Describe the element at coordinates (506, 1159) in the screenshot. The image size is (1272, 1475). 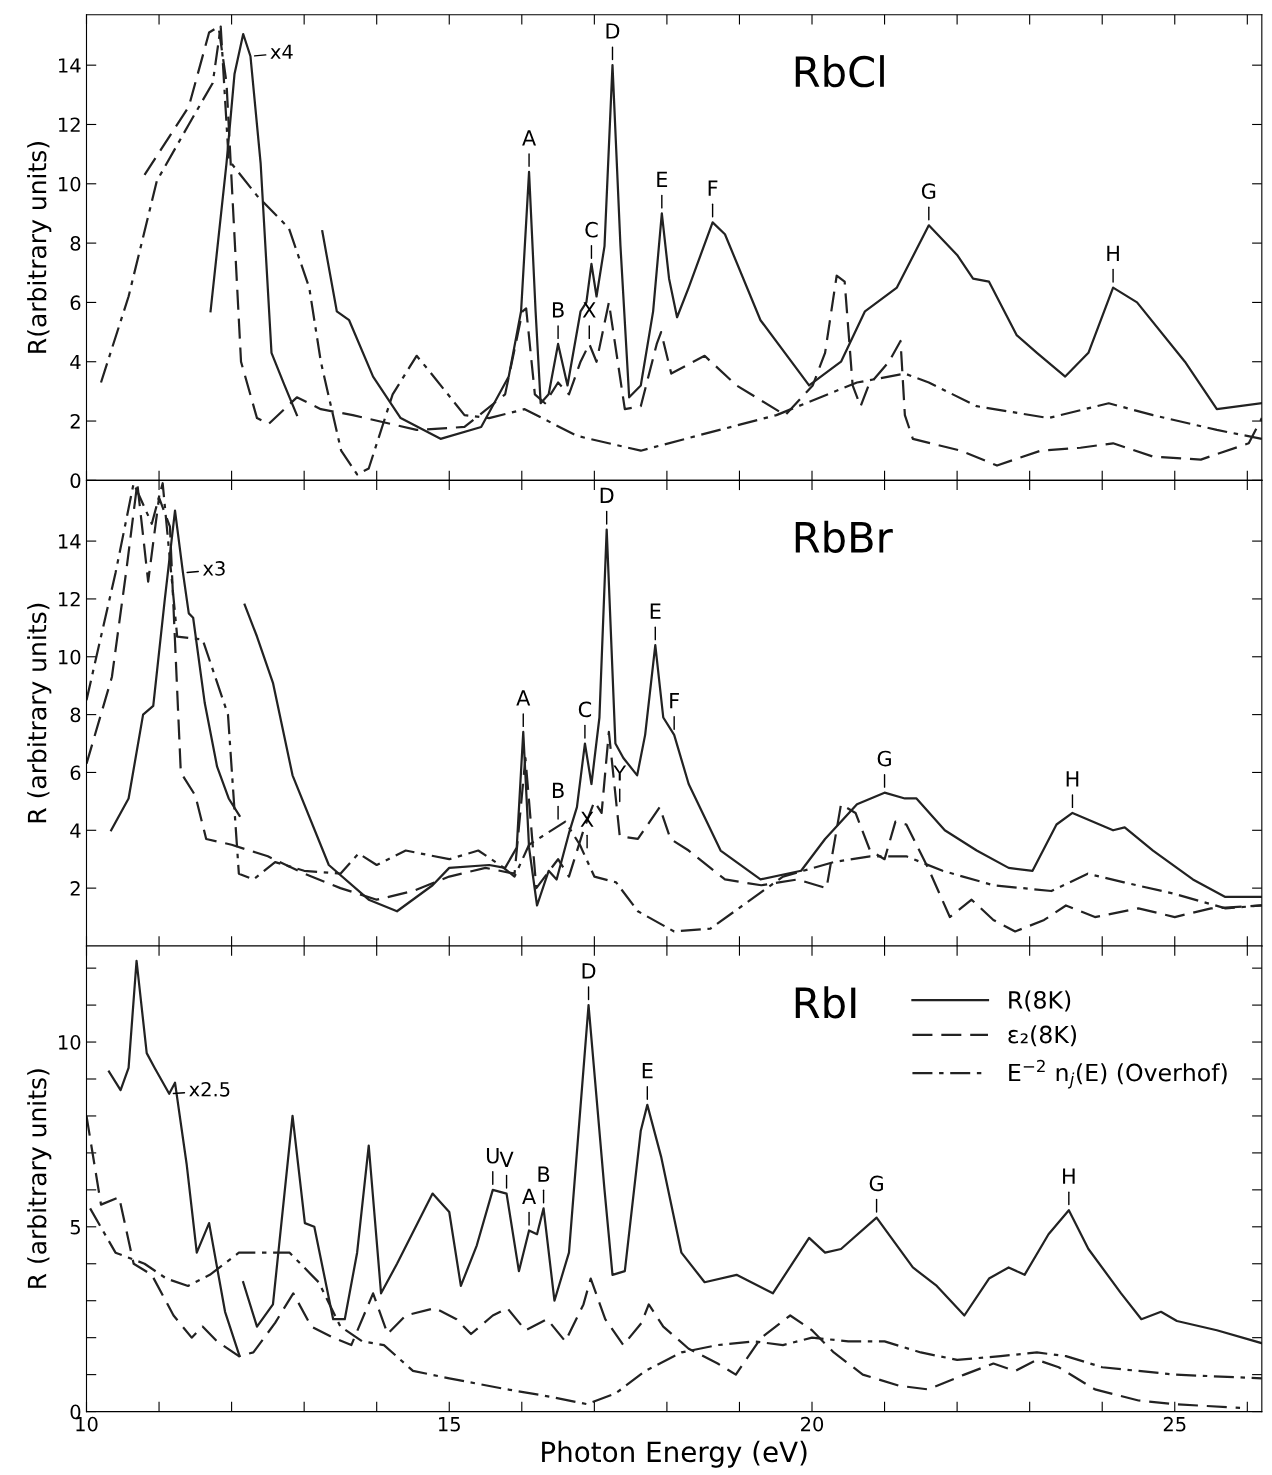
I see `annotation: V` at that location.